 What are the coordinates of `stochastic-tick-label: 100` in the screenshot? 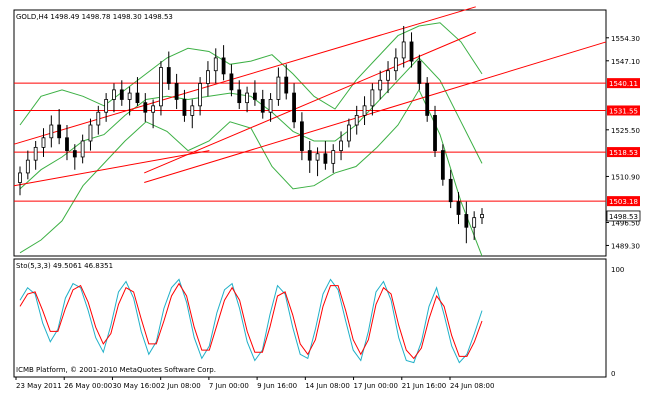 It's located at (617, 270).